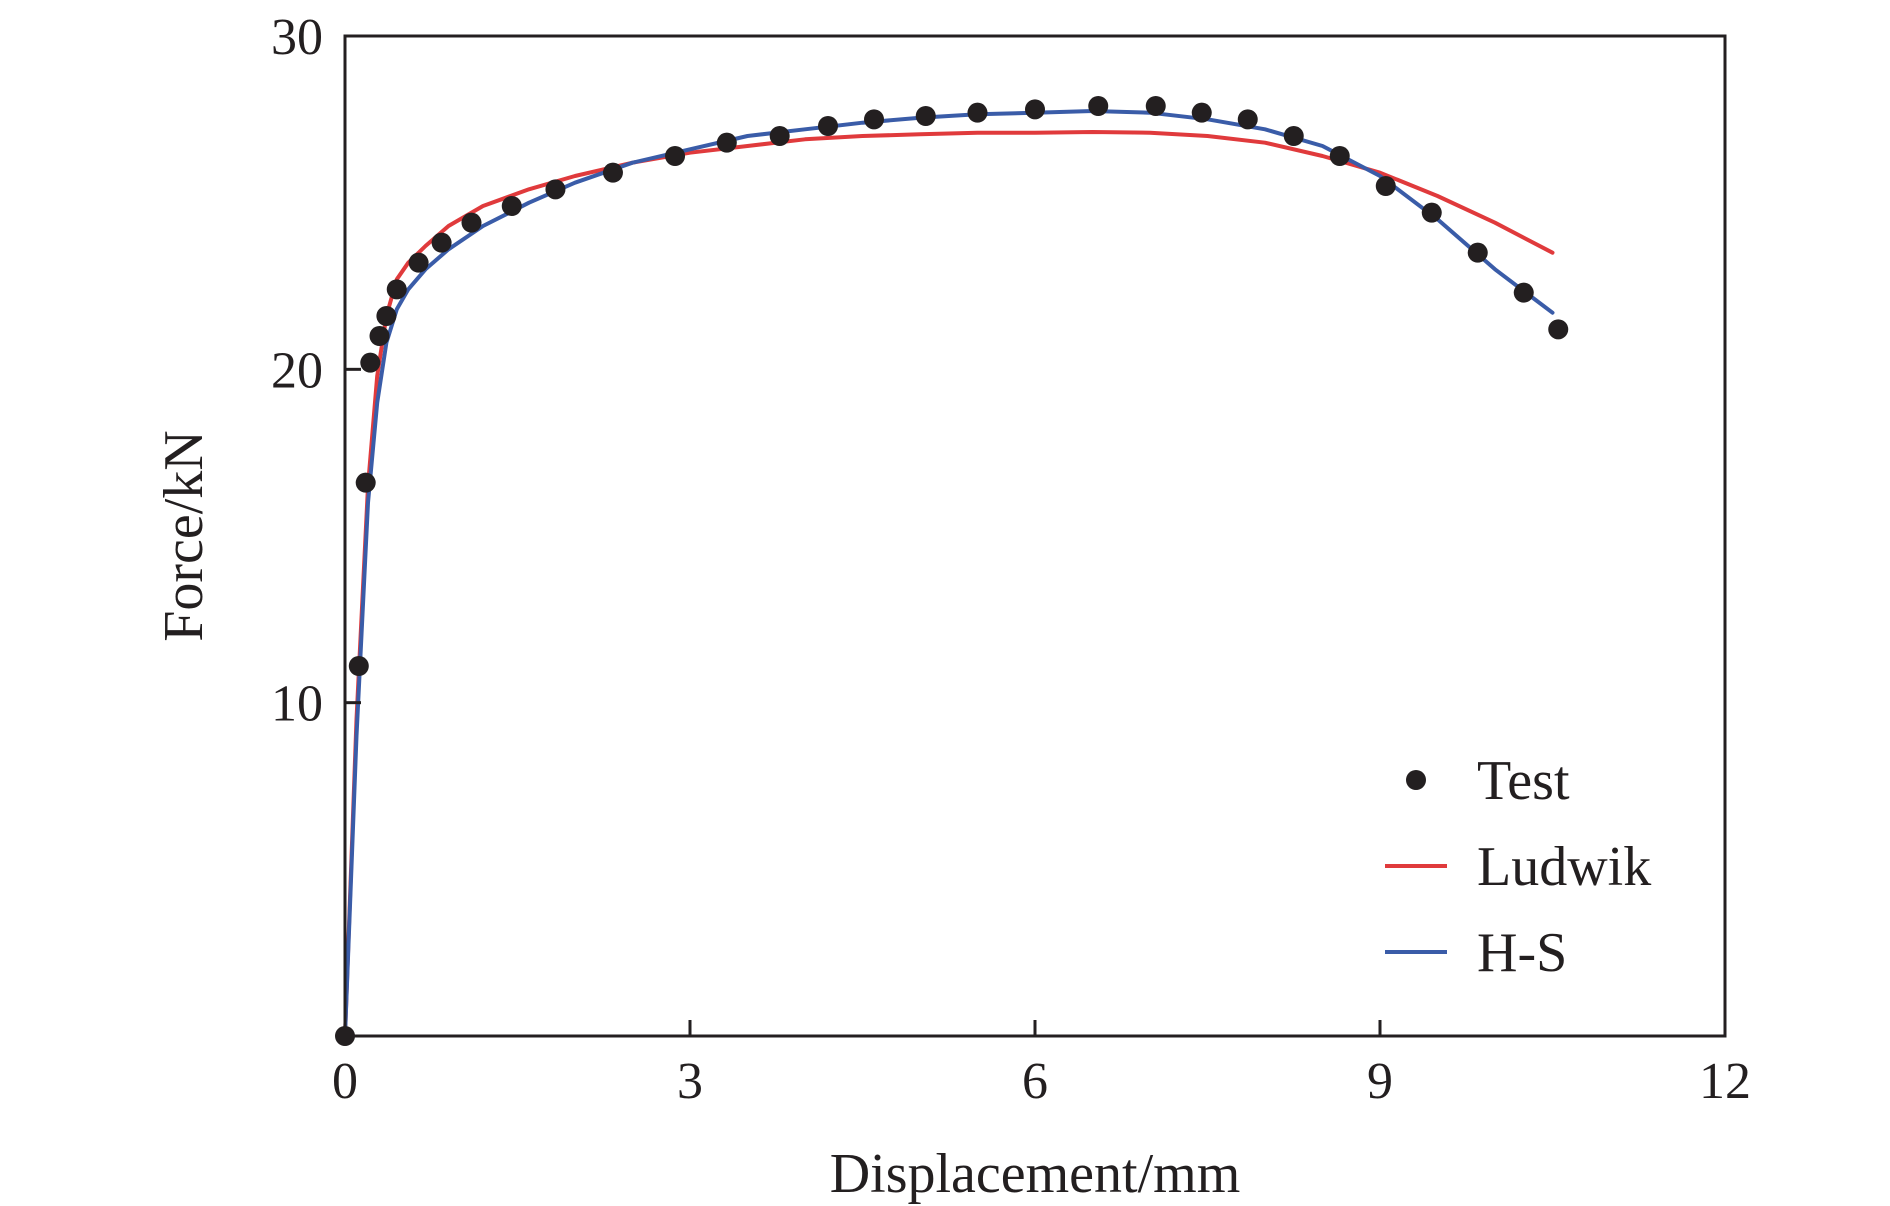 The width and height of the screenshot is (1890, 1206). I want to click on legend-label-ludwik: Ludwik, so click(1564, 867).